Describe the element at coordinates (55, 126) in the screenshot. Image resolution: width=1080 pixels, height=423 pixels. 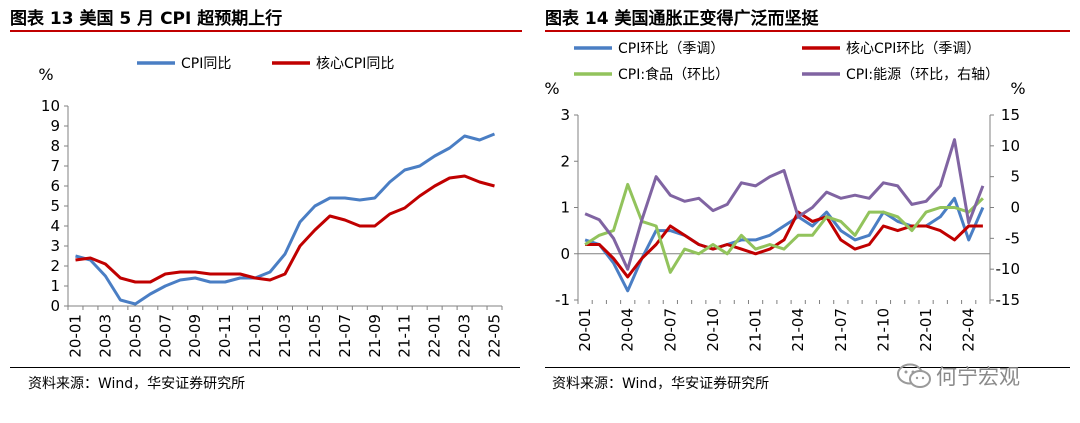
I see `y-tick-label: 9` at that location.